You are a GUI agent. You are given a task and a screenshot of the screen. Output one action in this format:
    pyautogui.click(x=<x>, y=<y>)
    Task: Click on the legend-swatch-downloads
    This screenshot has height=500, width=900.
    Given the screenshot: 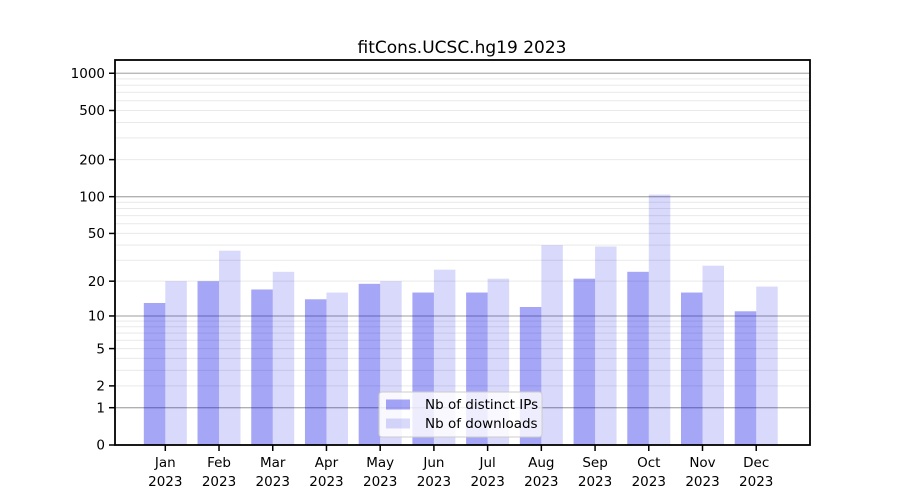 What is the action you would take?
    pyautogui.click(x=398, y=423)
    